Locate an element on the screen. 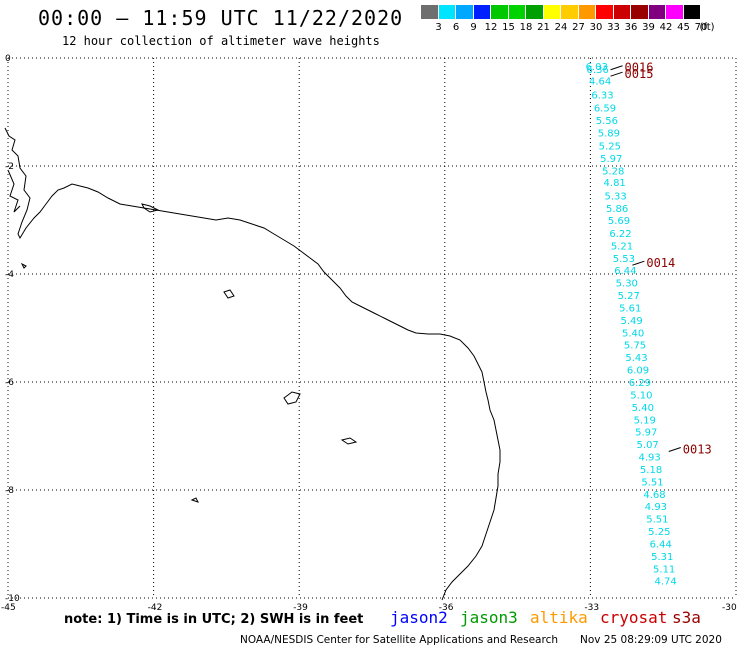 This screenshot has height=650, width=740. swh-value: 4.68 is located at coordinates (654, 495).